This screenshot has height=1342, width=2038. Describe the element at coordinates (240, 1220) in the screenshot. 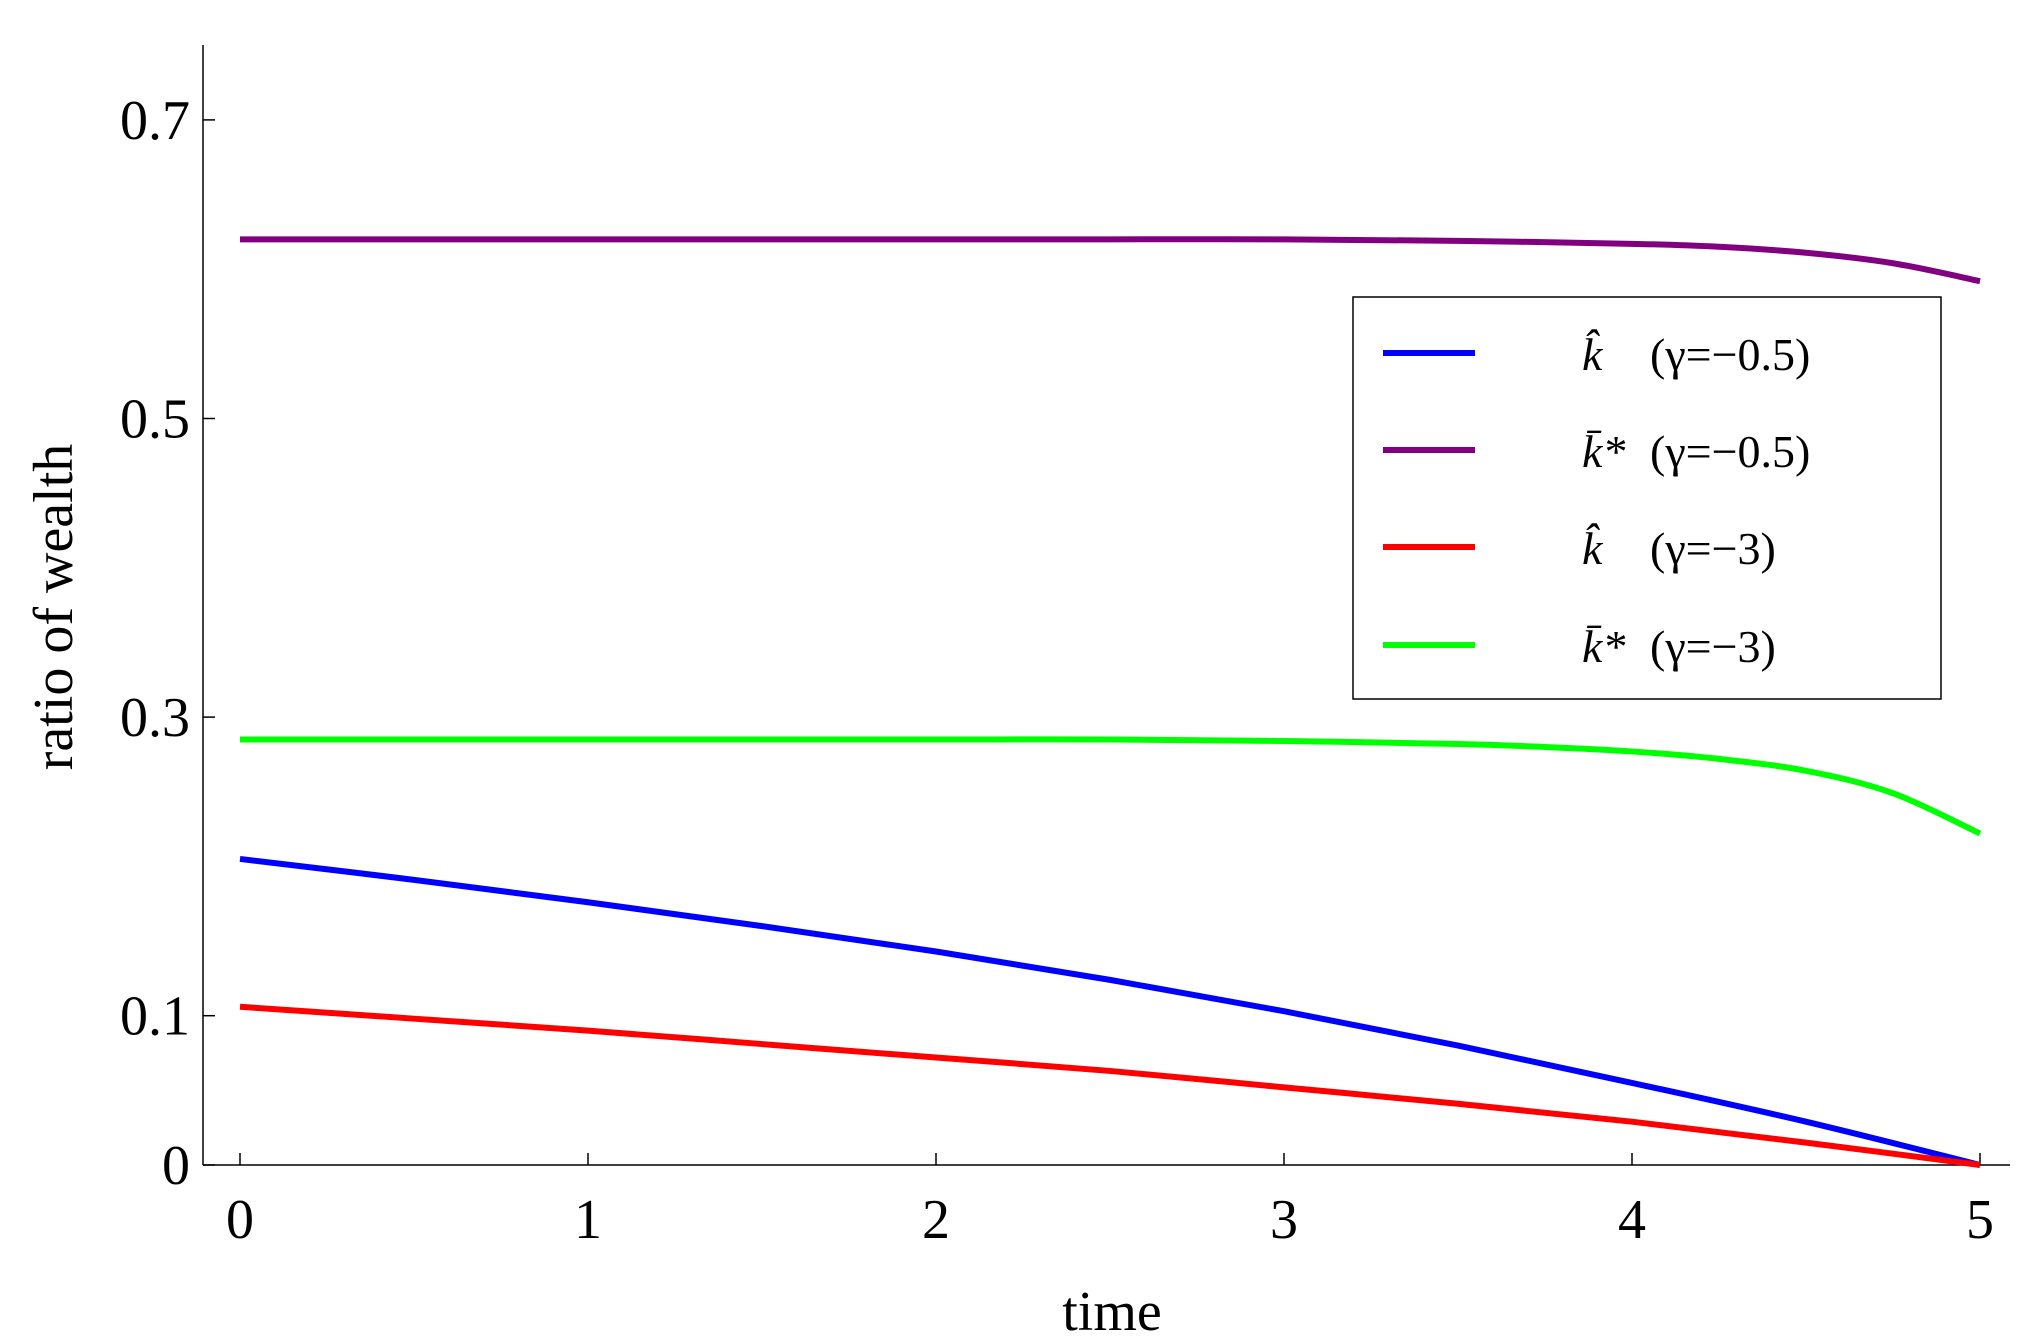

I see `x-tick-label: 0` at that location.